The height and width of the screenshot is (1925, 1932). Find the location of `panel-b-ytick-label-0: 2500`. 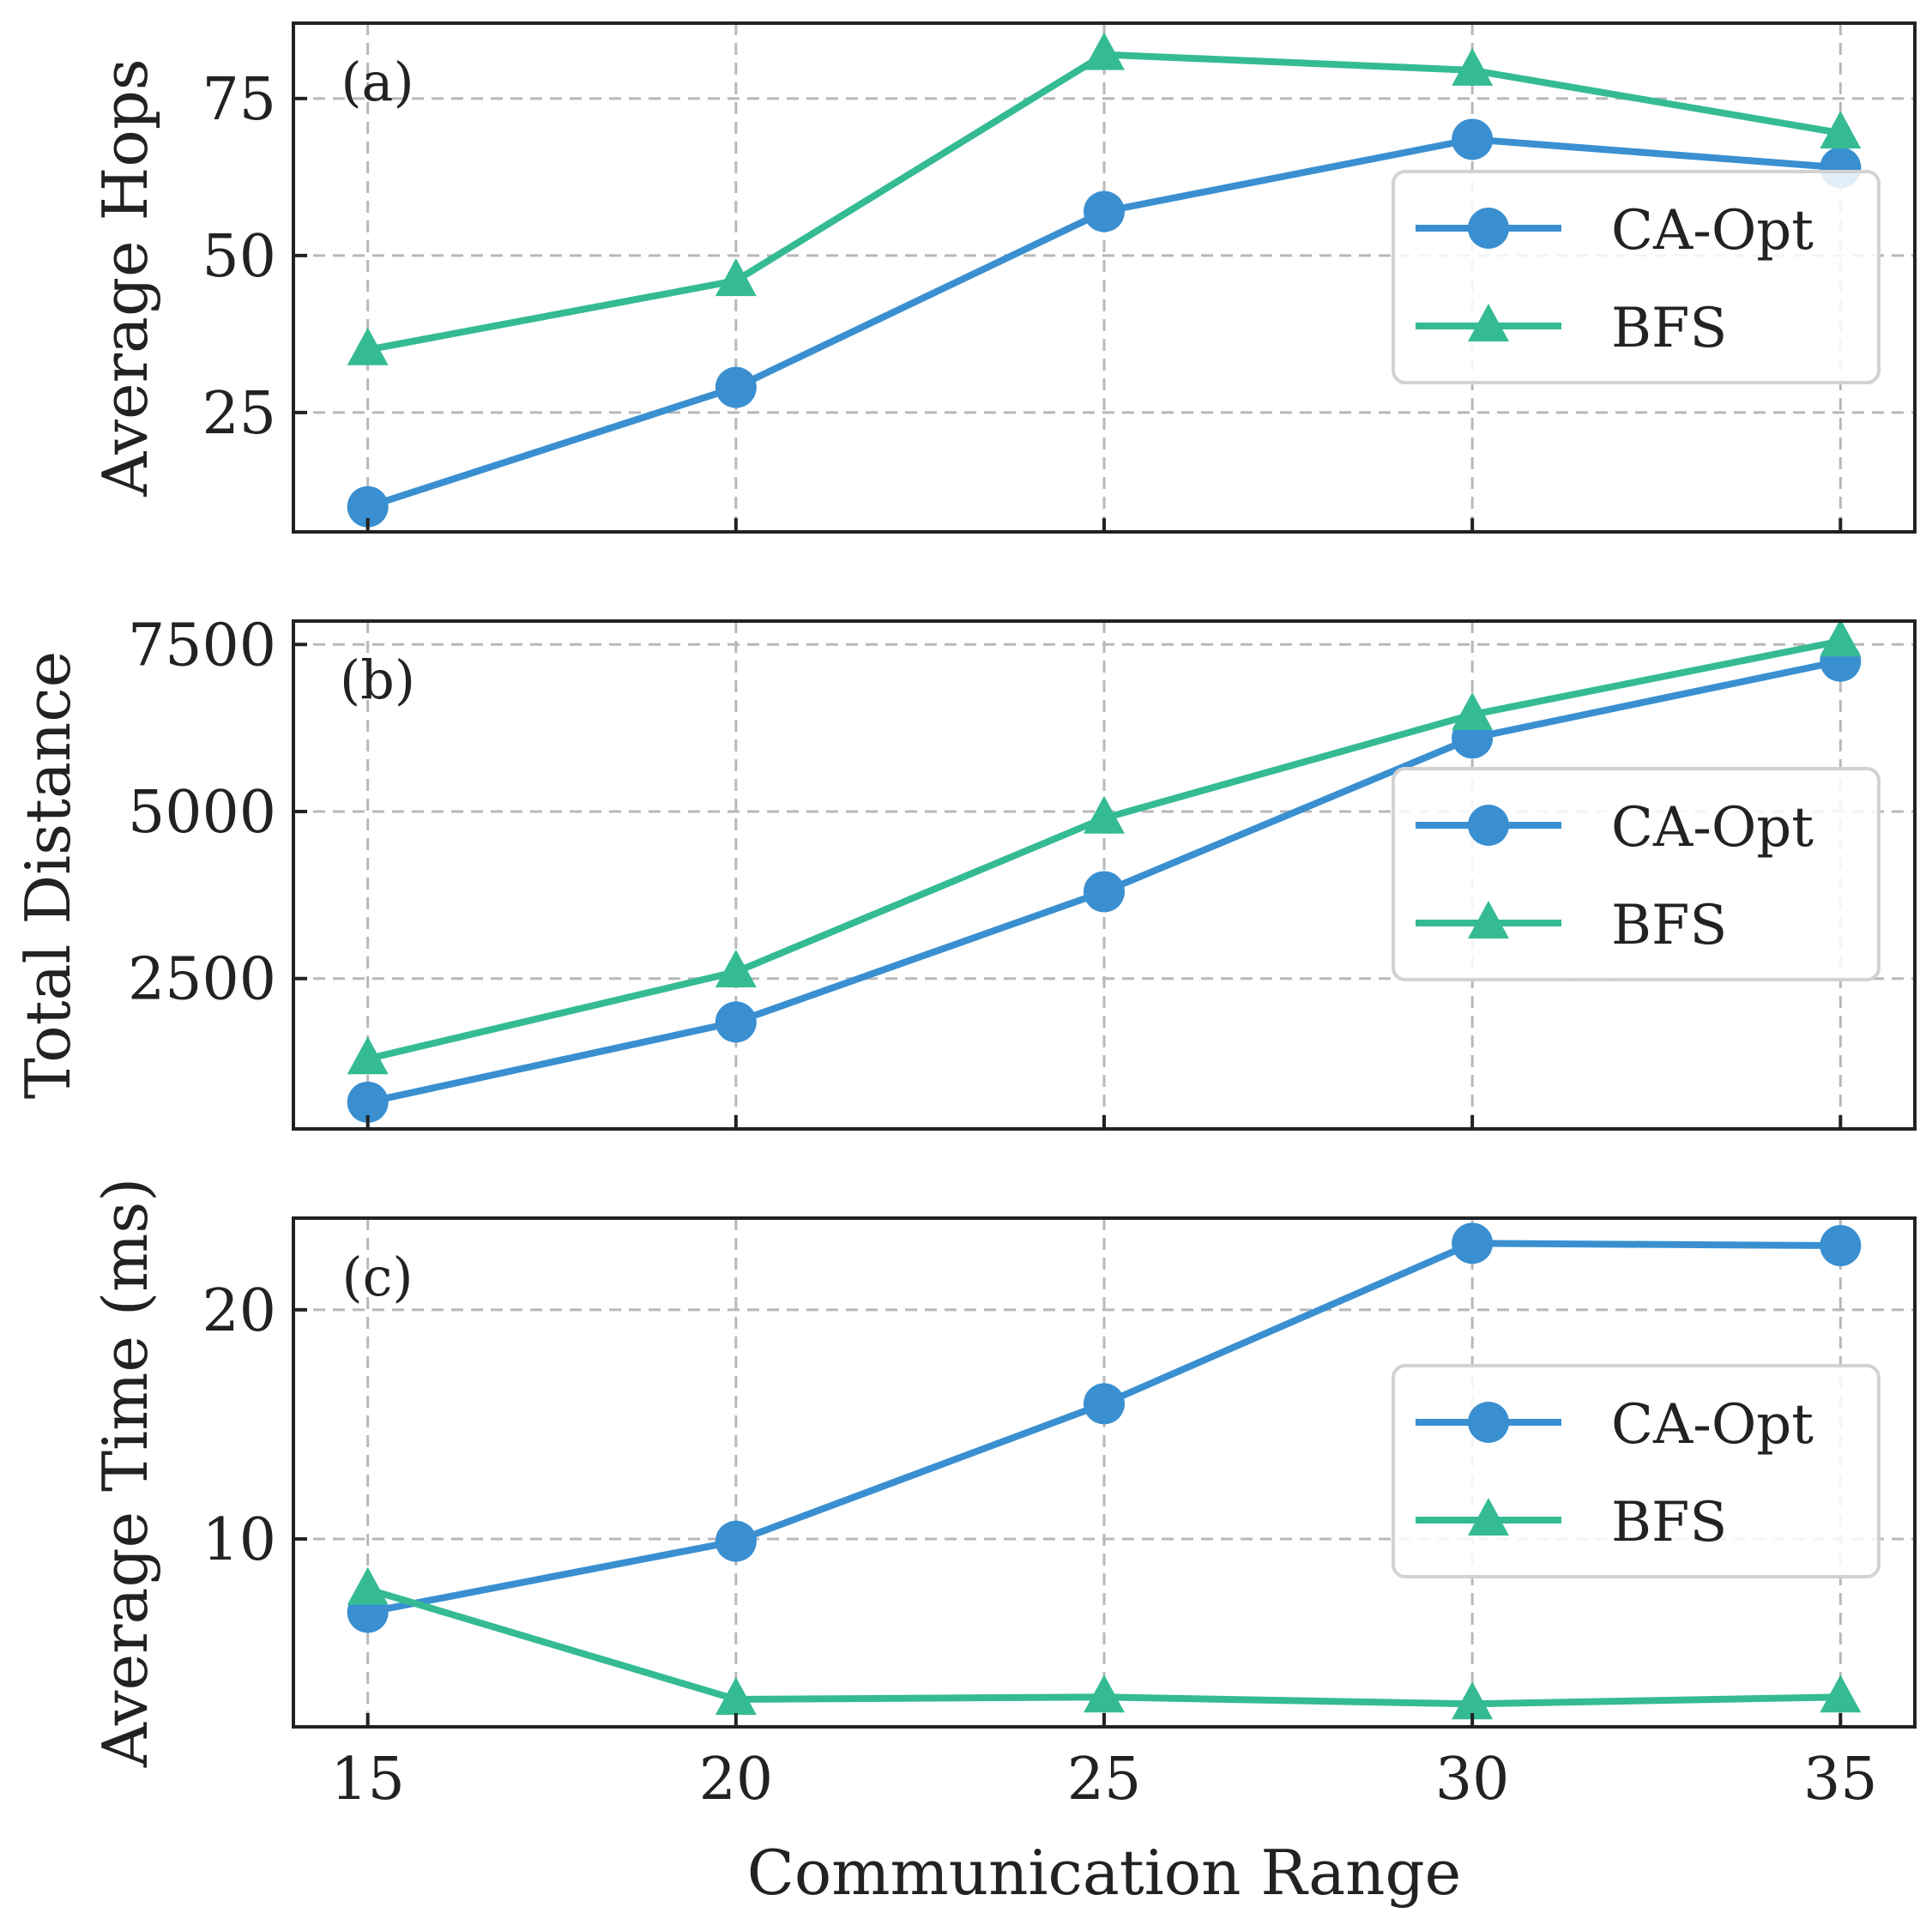

panel-b-ytick-label-0: 2500 is located at coordinates (202, 980).